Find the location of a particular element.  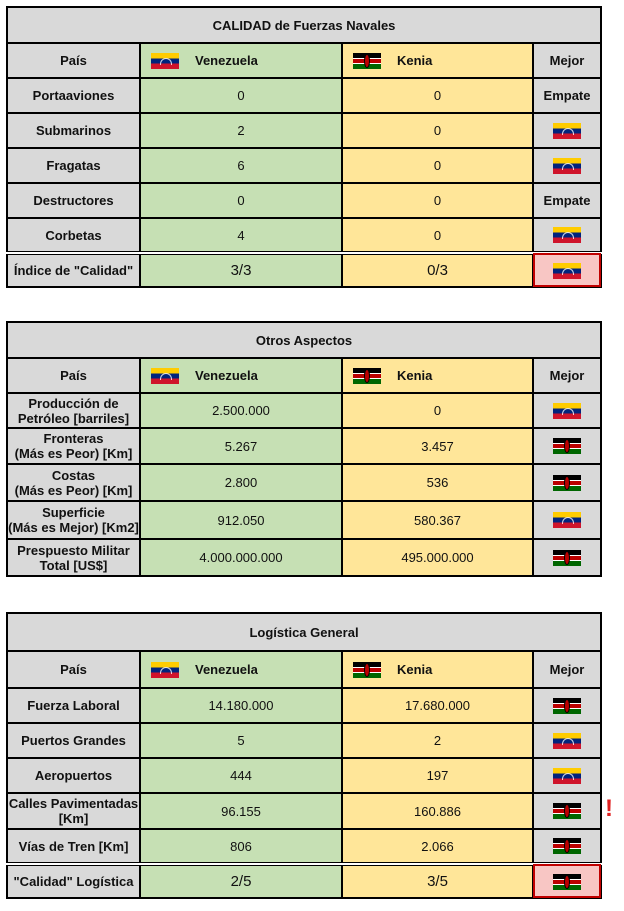

summary-label: Índice de "Calidad" is located at coordinates (73, 269).